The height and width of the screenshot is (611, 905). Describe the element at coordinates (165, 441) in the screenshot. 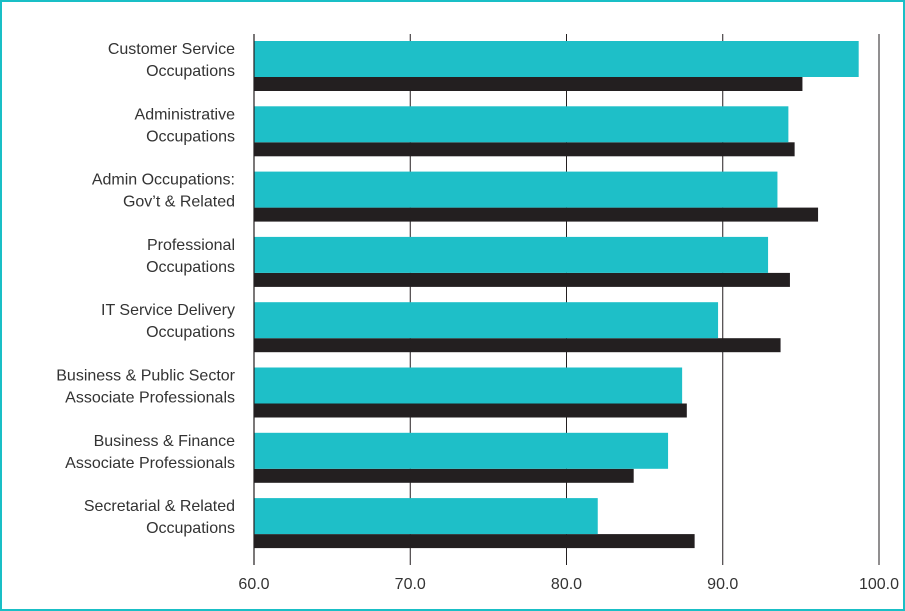

I see `category-label-line: Business & Finance` at that location.